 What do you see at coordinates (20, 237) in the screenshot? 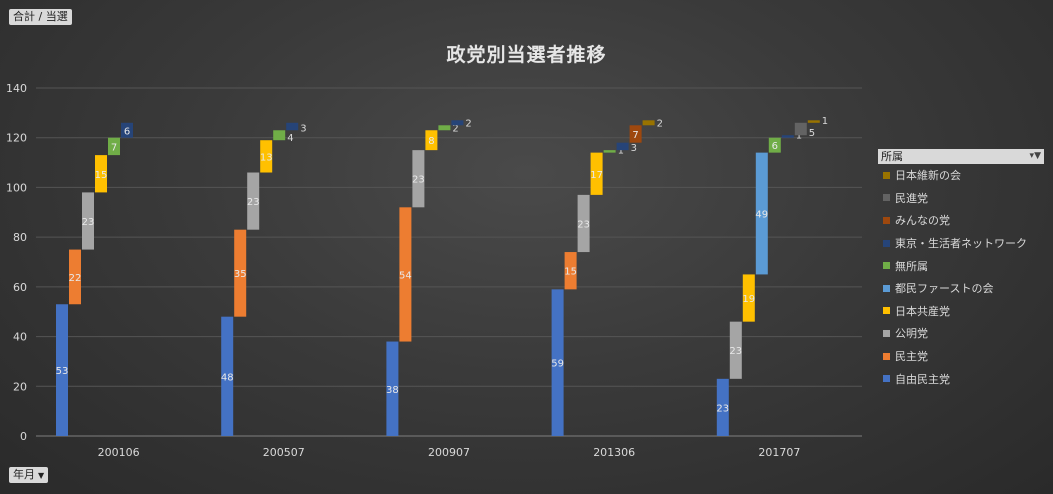
I see `y-tick-label: 80` at bounding box center [20, 237].